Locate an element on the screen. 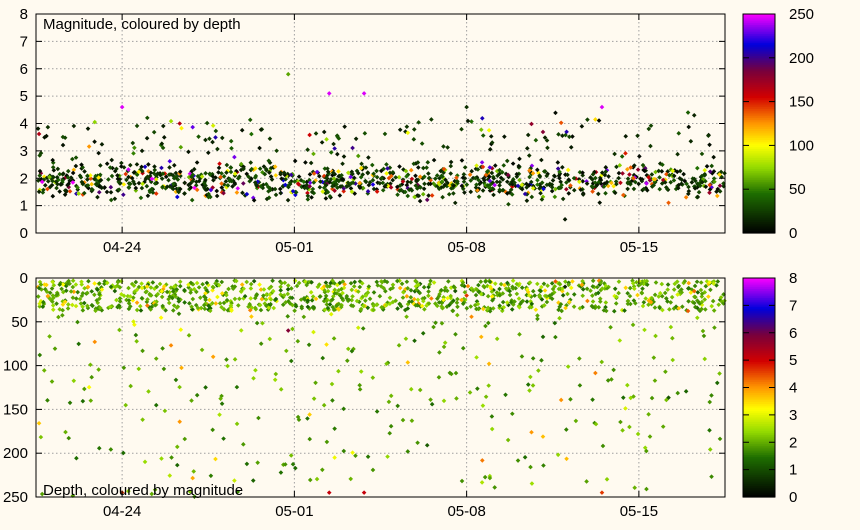 This screenshot has height=530, width=860. magnitude-colorbar-tick-label: 5 is located at coordinates (793, 360).